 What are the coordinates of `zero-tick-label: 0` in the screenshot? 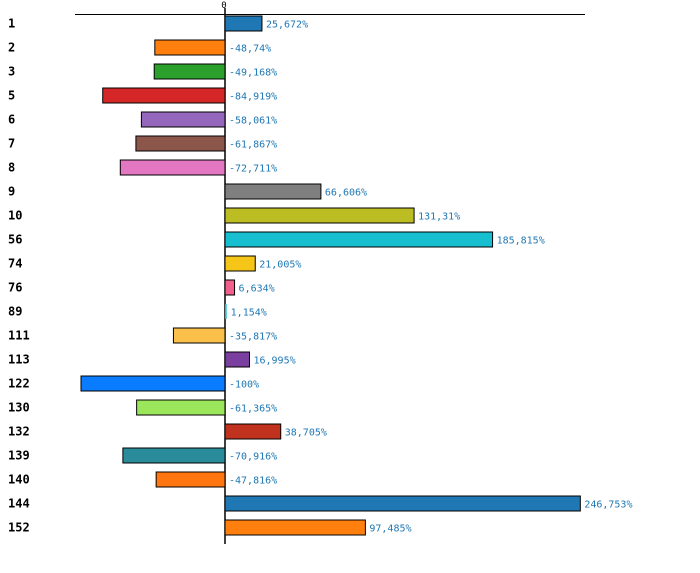 It's located at (223, 6).